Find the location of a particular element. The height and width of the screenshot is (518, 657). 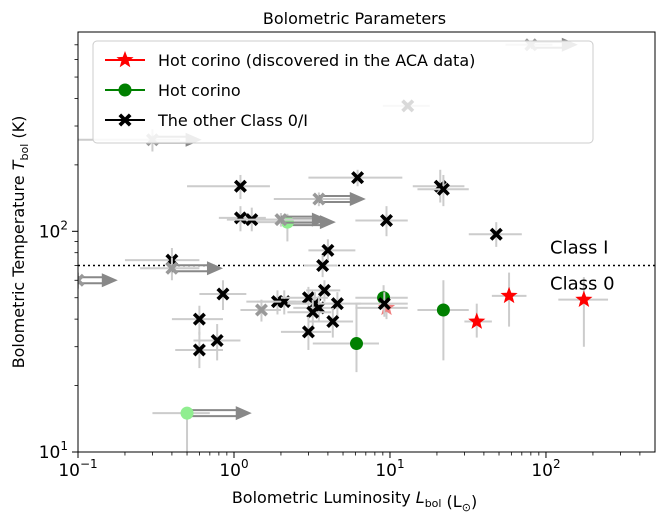

legend-circle-icon is located at coordinates (125, 90).